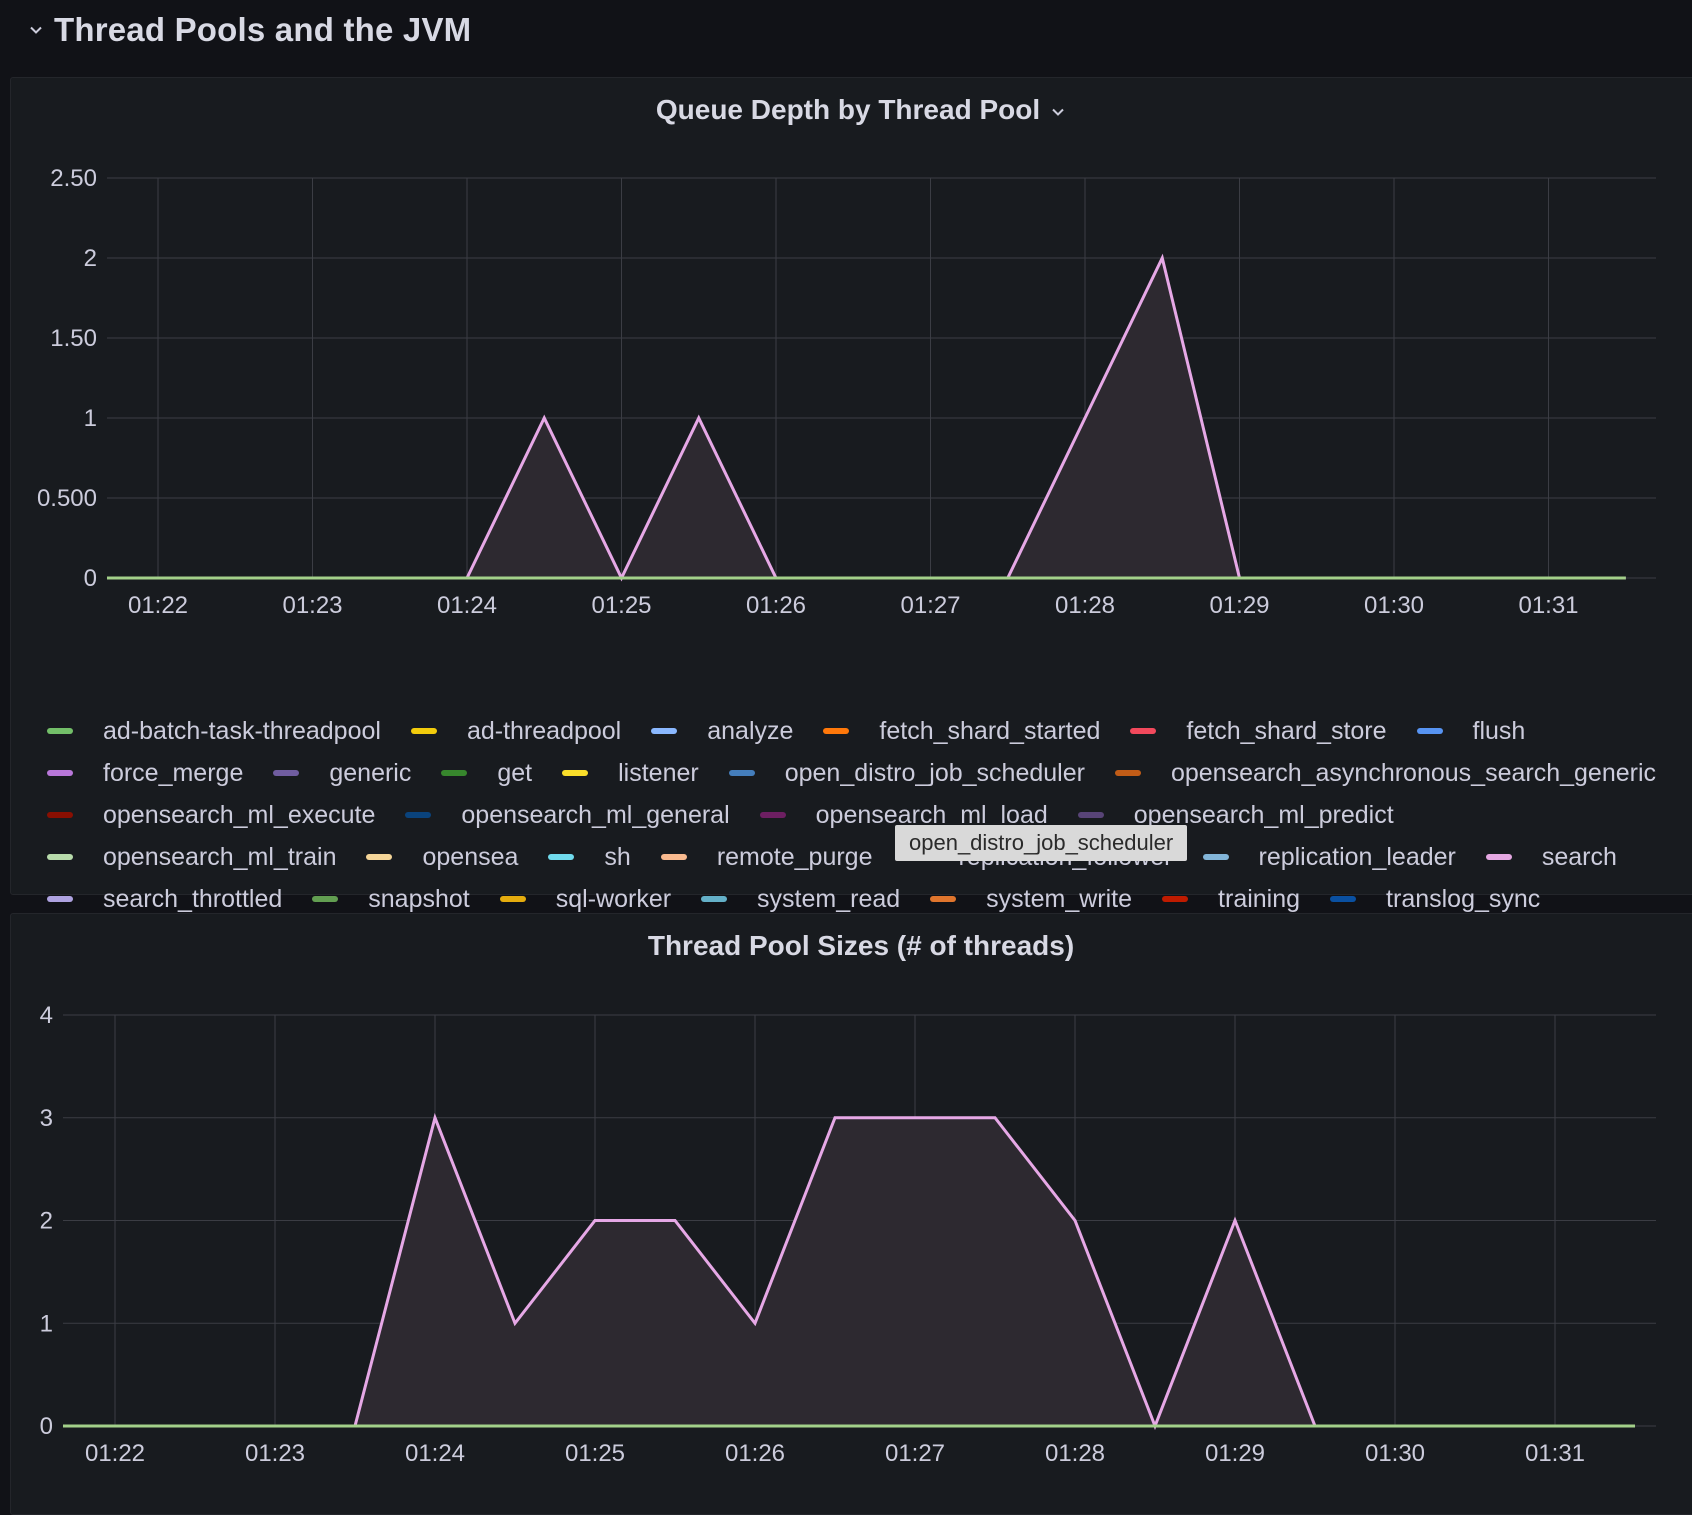  What do you see at coordinates (617, 857) in the screenshot?
I see `legend-label: sh` at bounding box center [617, 857].